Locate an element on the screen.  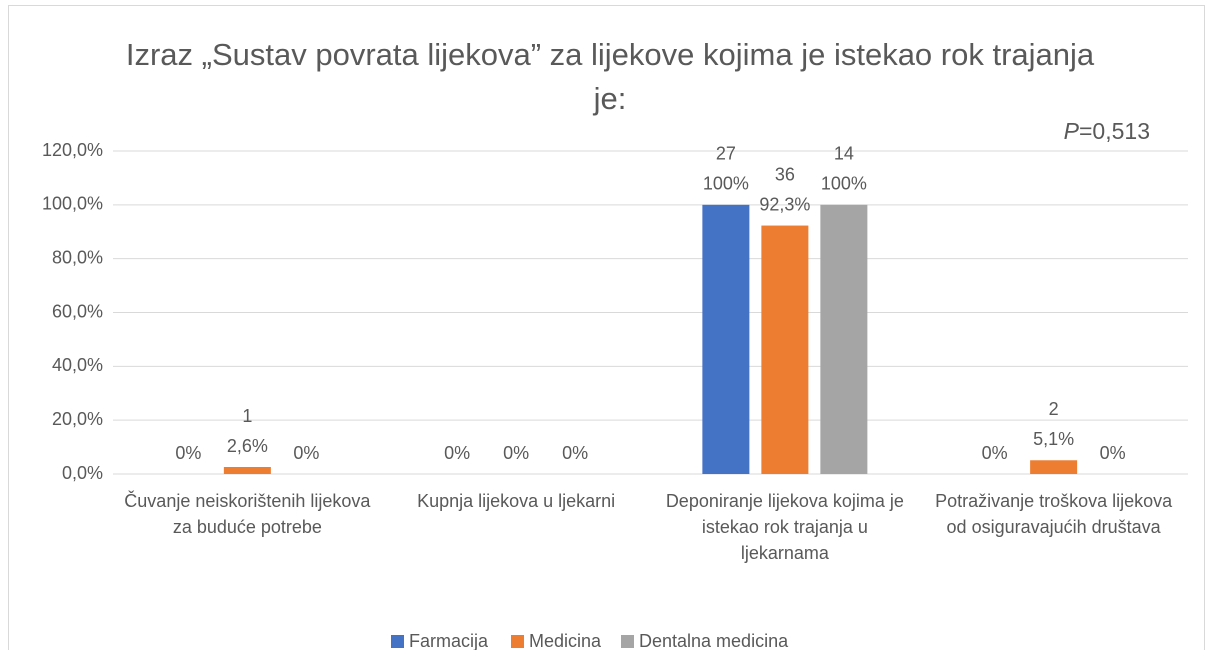
annotation-symbol: P is located at coordinates (1072, 131).